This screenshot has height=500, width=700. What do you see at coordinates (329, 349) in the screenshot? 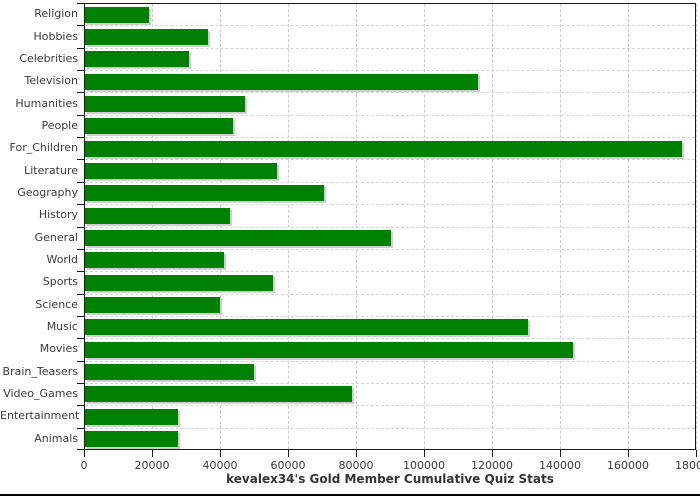
I see `bar-movies` at bounding box center [329, 349].